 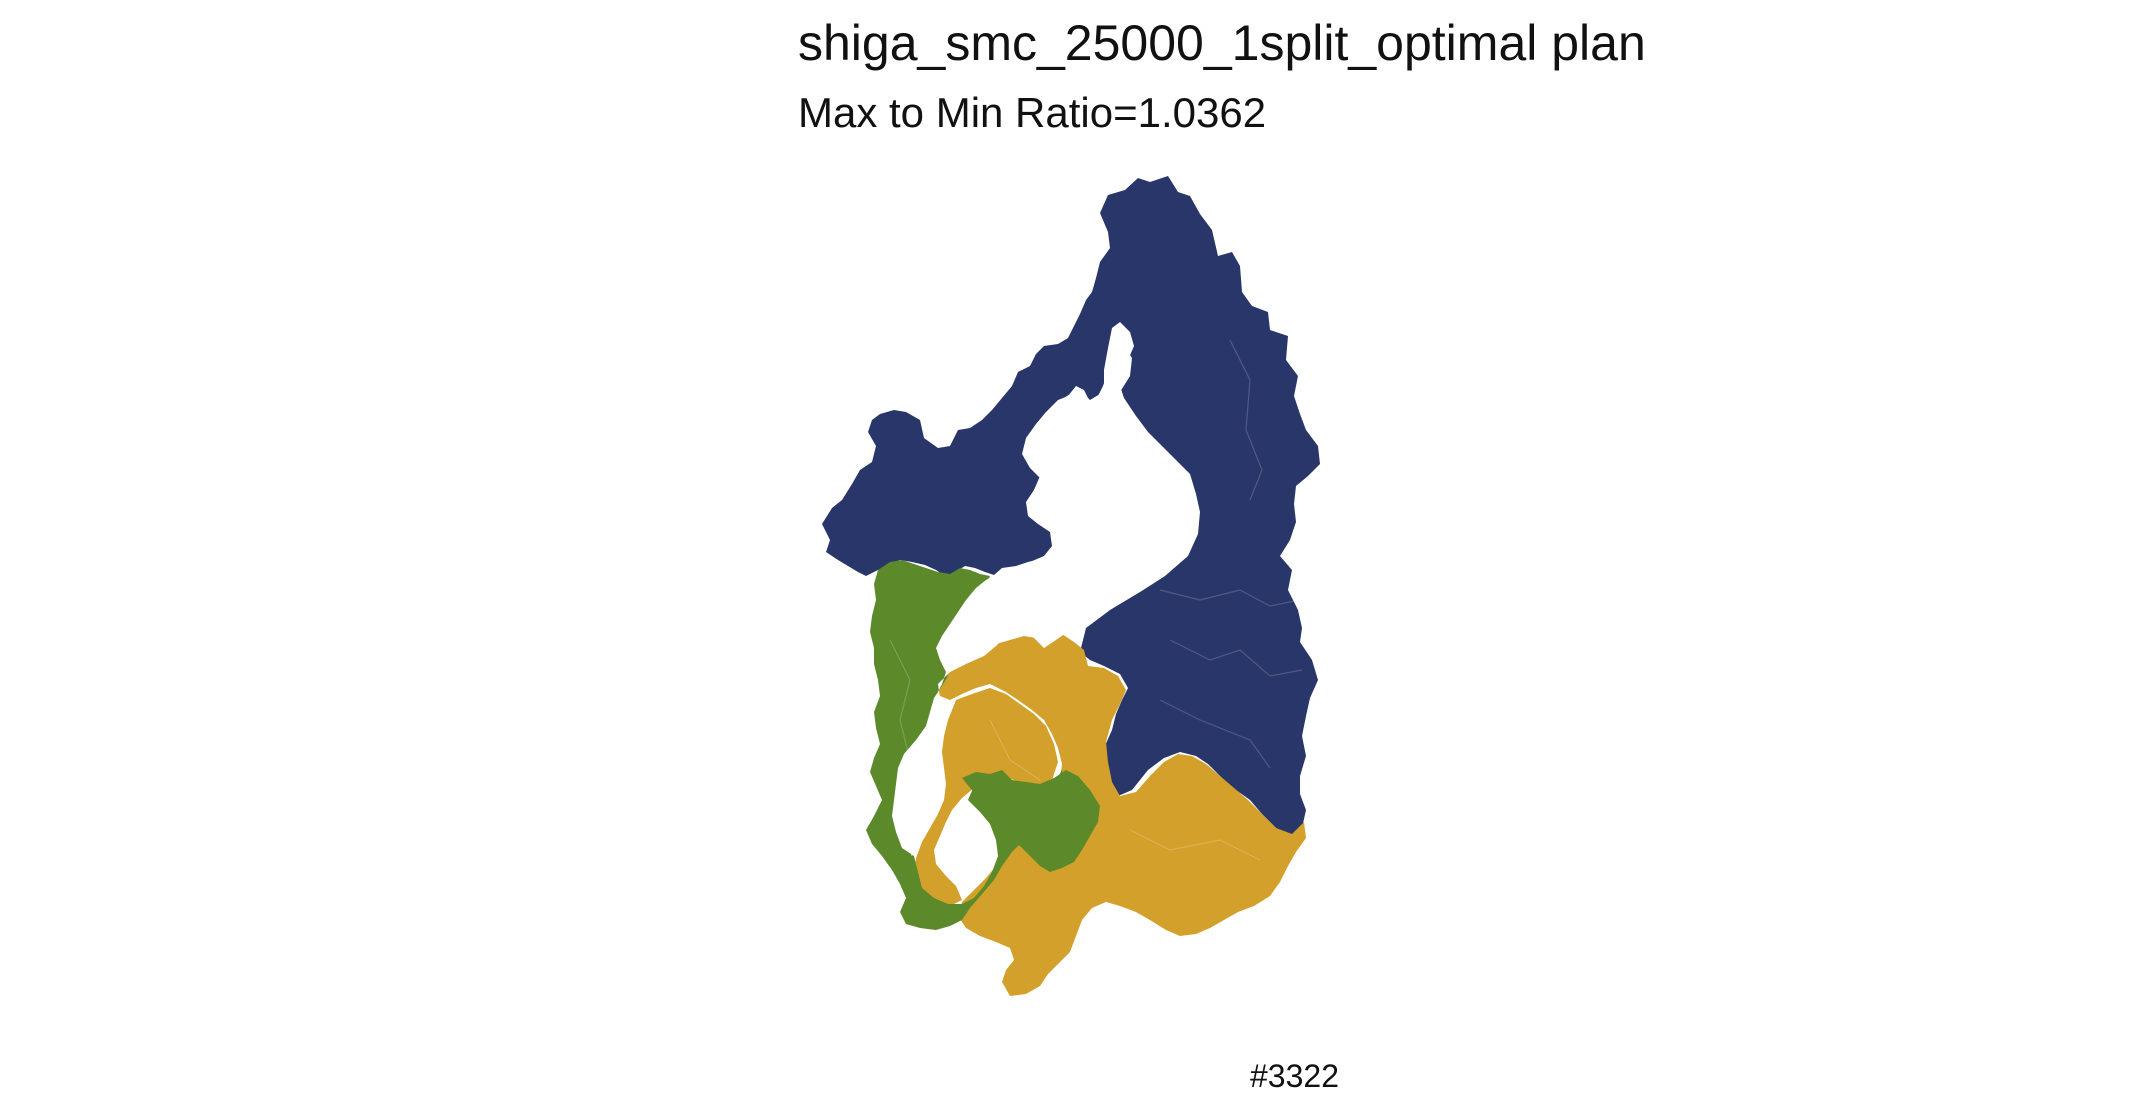 I want to click on district-3-region-west, so click(x=986, y=797).